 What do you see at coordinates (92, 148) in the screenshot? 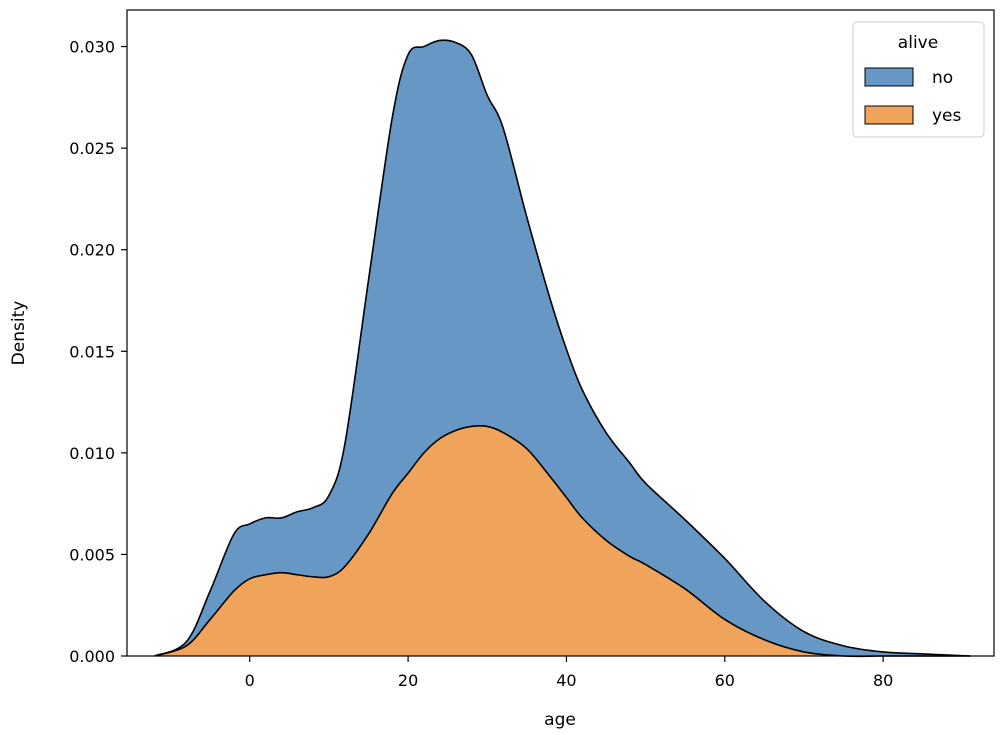
I see `y-tick-label: 0.025` at bounding box center [92, 148].